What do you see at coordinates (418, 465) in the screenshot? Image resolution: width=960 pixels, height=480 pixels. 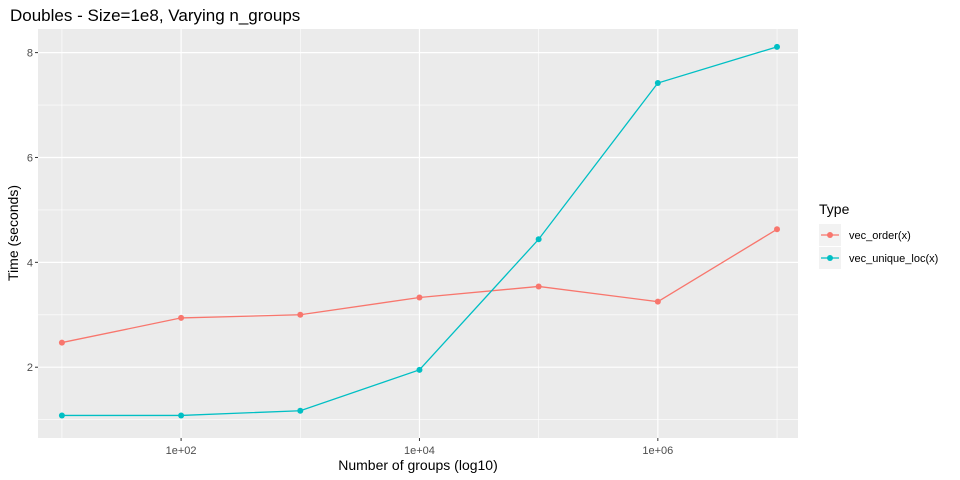 I see `x-axis-title: Number of groups (log10)` at bounding box center [418, 465].